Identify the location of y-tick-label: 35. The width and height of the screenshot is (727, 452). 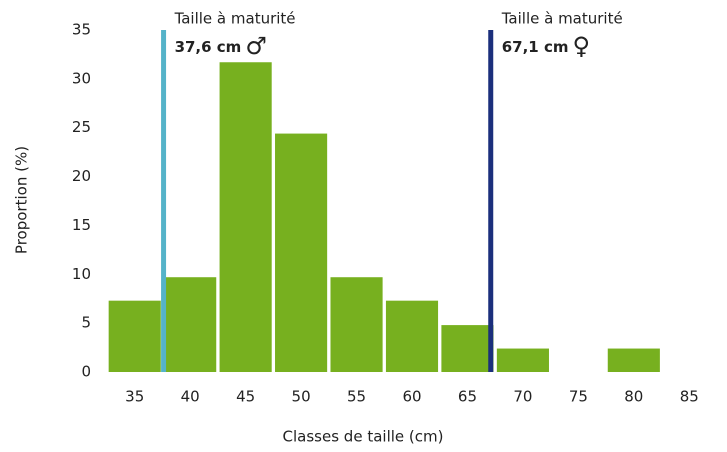
(81, 30).